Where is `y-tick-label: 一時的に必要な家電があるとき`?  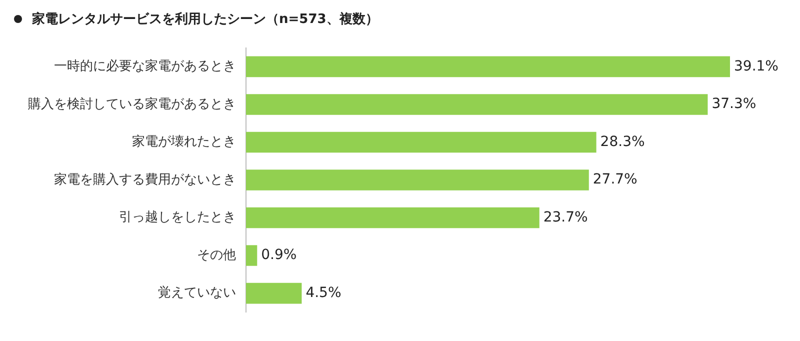 y-tick-label: 一時的に必要な家電があるとき is located at coordinates (145, 66).